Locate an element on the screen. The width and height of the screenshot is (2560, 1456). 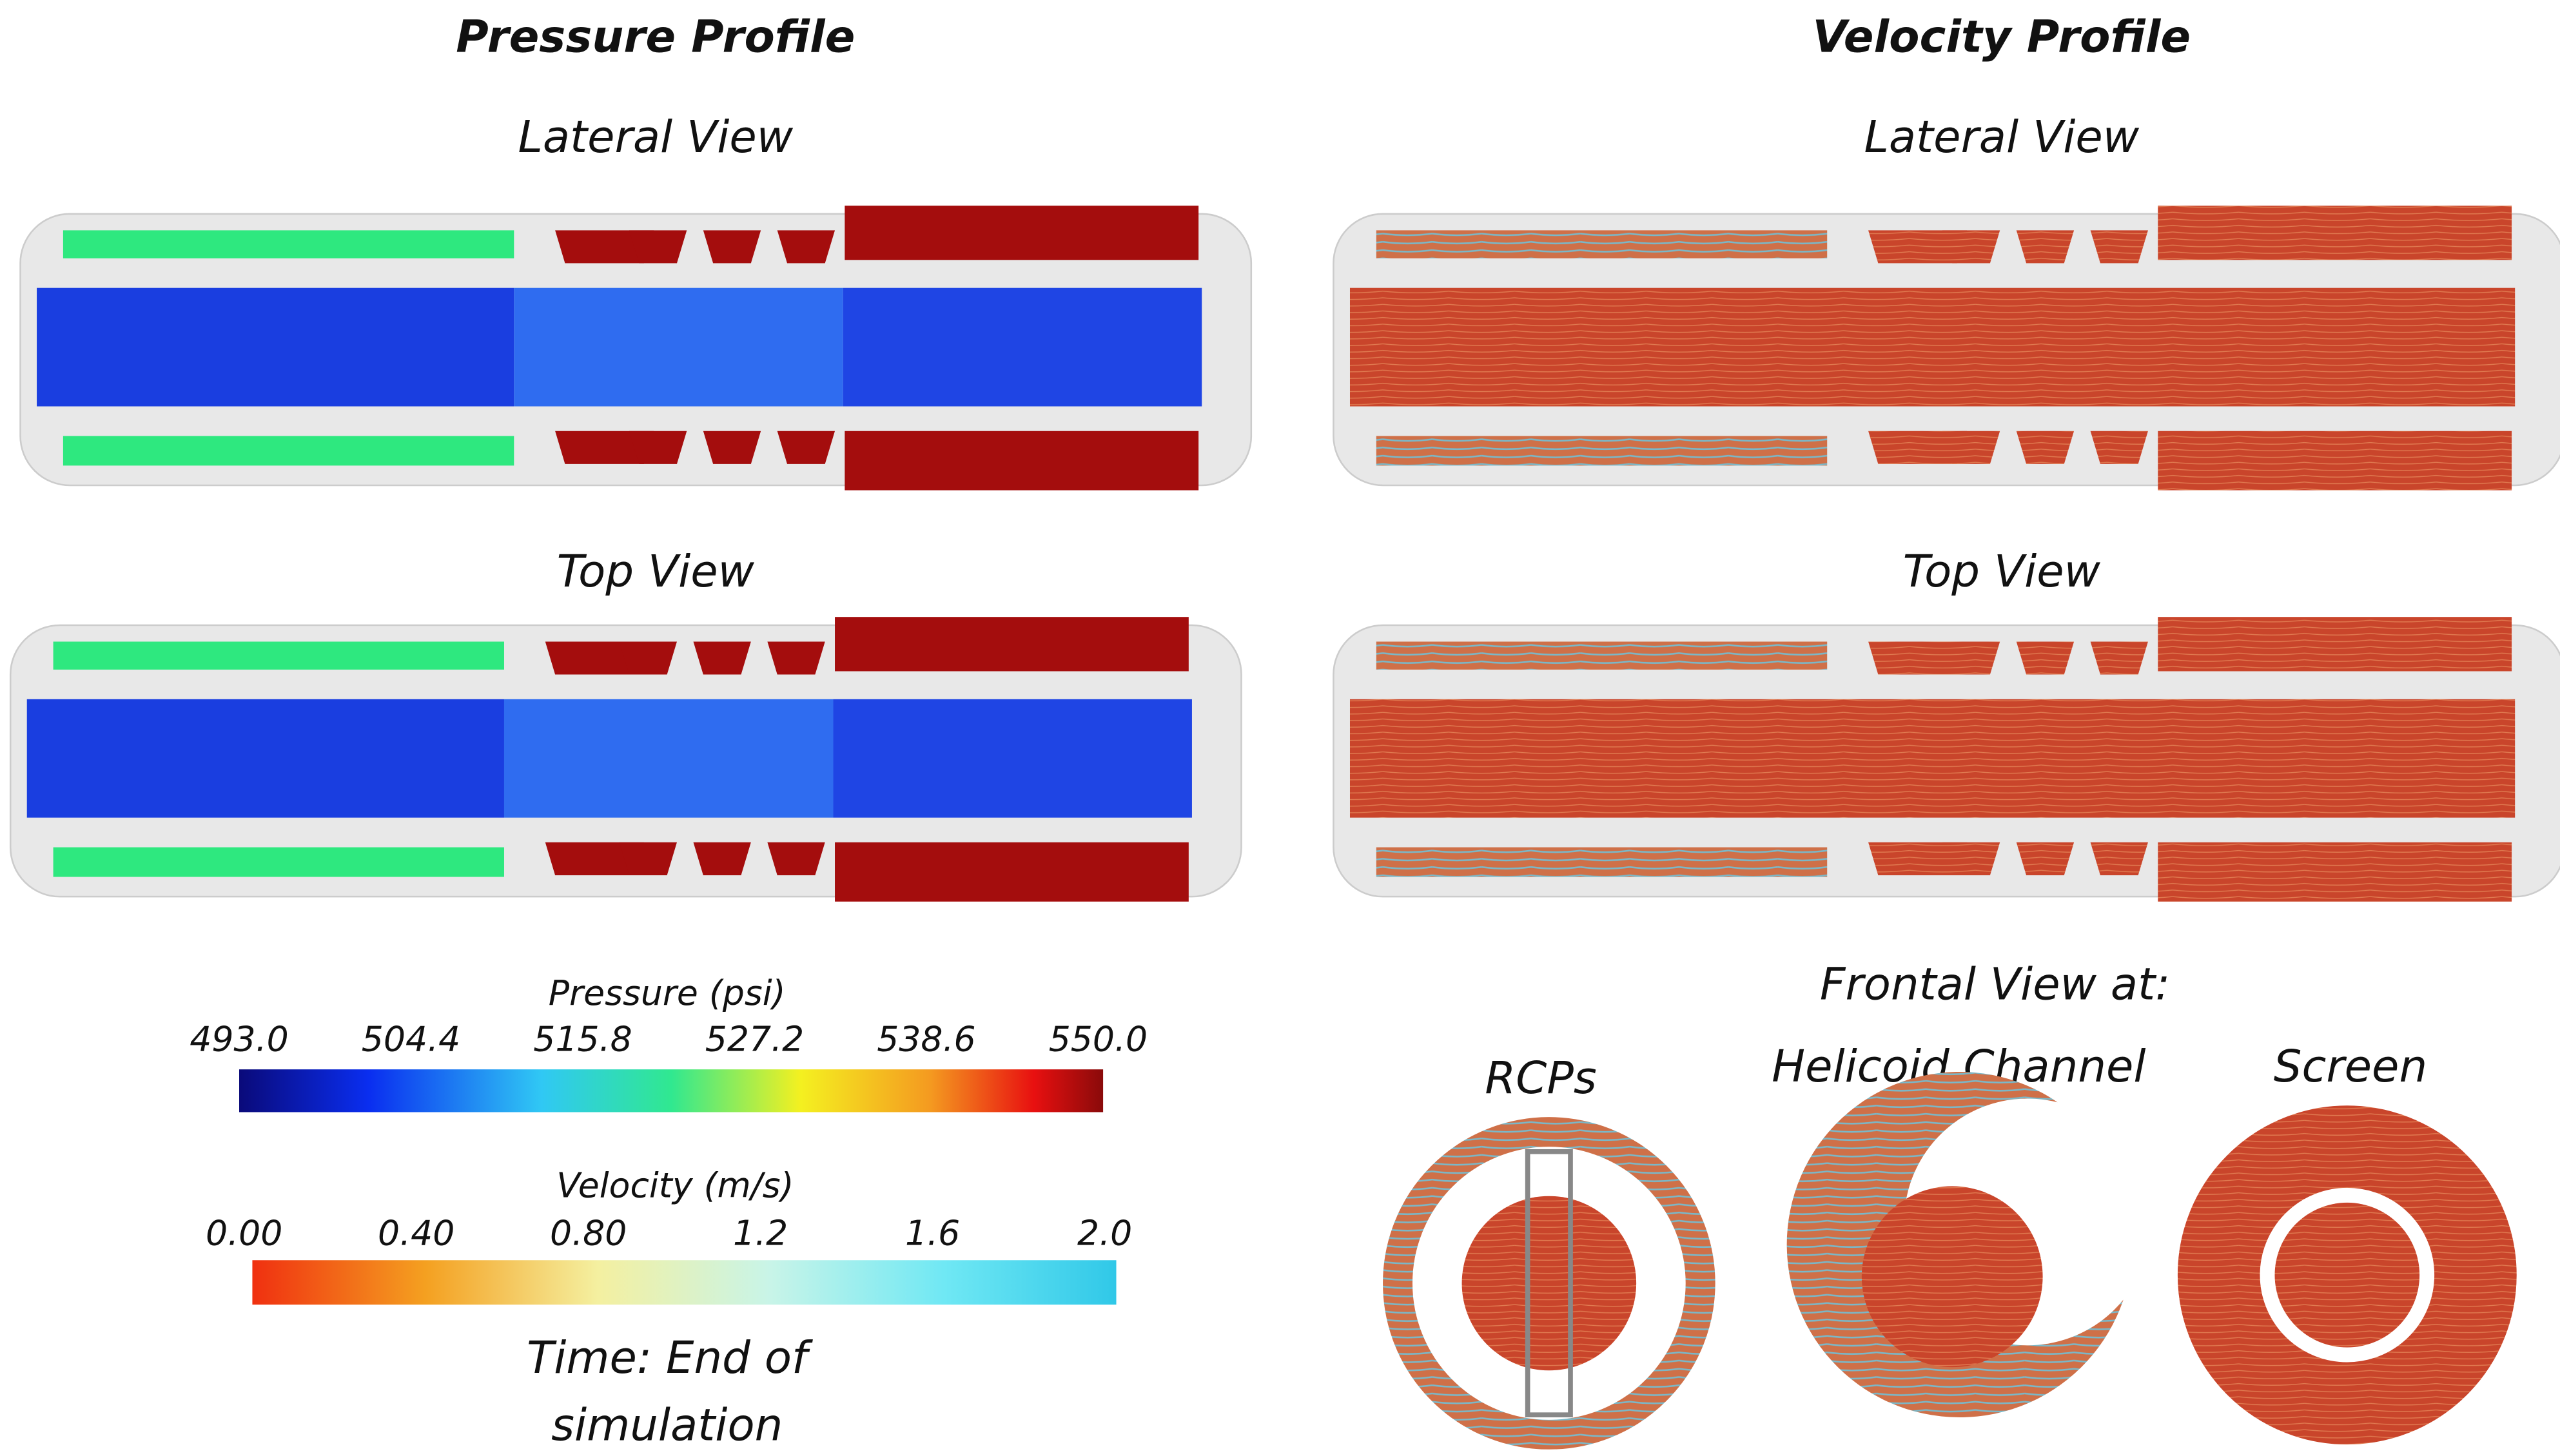
left-title: Pressure Profile is located at coordinates (656, 37).